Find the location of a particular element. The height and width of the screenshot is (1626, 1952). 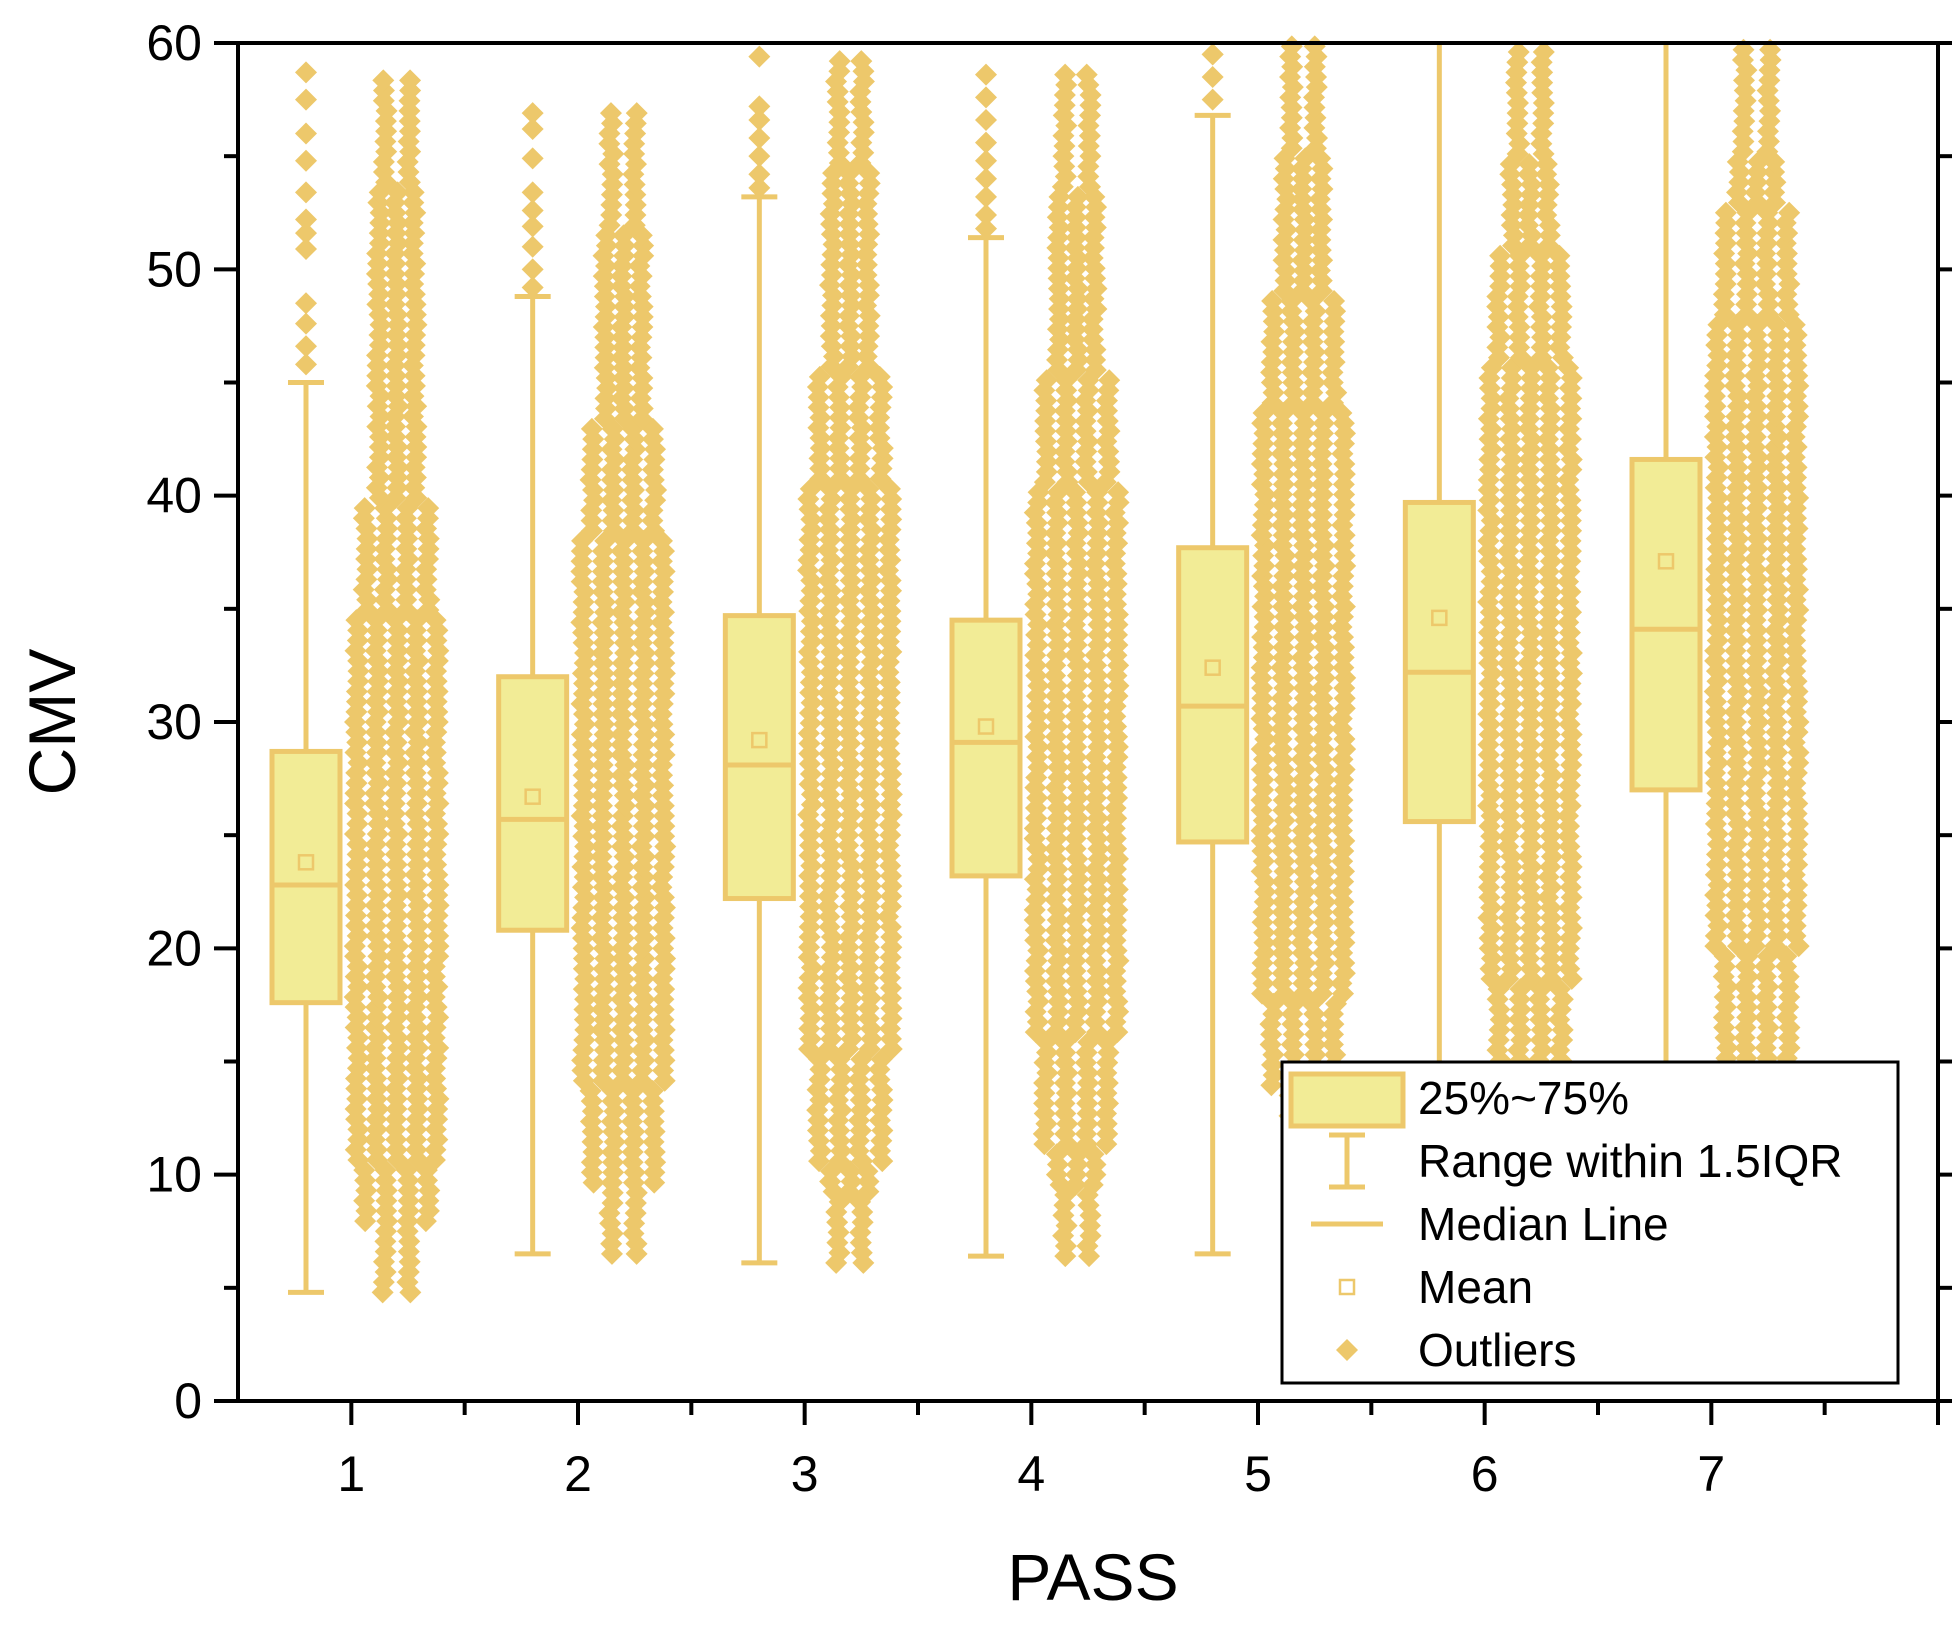

x-tick-label: 4 is located at coordinates (1031, 1474).